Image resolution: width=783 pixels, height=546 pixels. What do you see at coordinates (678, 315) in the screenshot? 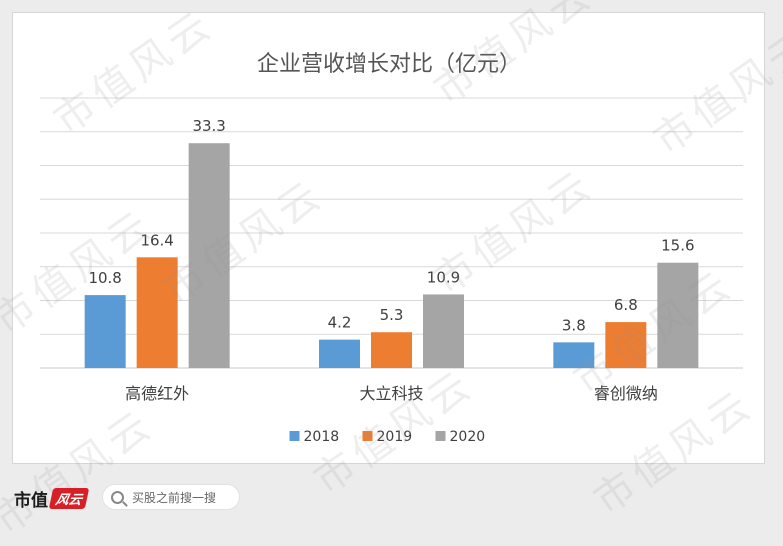
I see `bar-2020-睿创微纳` at bounding box center [678, 315].